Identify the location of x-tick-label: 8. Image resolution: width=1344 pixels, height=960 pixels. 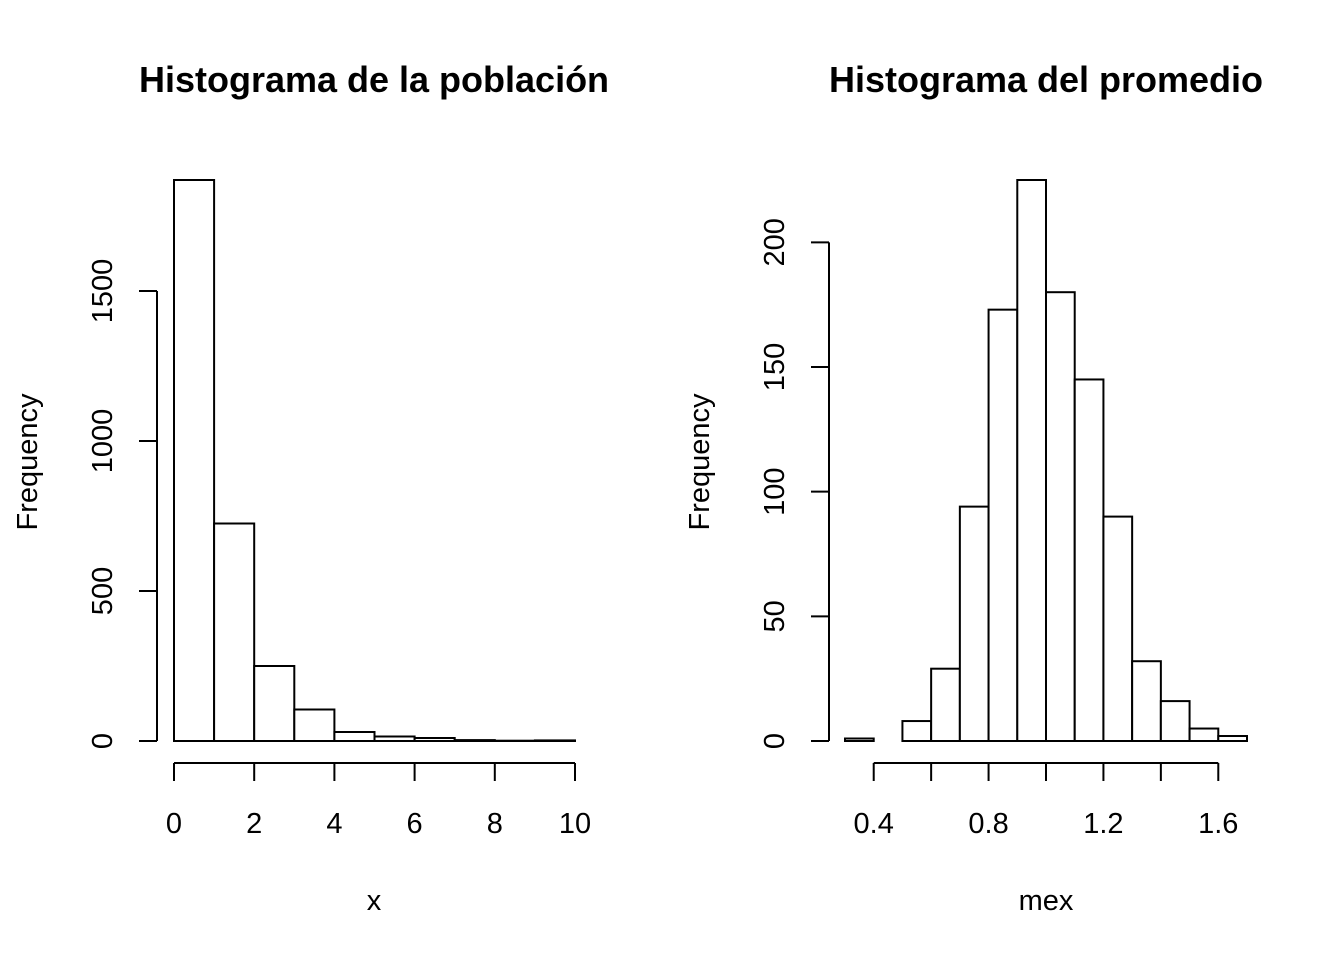
(495, 824).